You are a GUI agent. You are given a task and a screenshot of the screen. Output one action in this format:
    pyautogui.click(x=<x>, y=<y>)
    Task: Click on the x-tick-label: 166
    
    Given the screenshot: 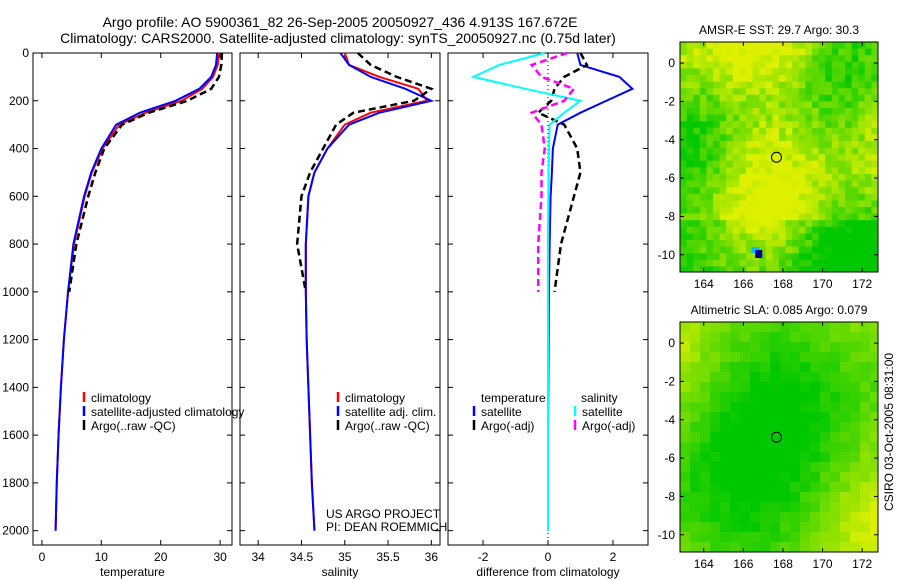 What is the action you would take?
    pyautogui.click(x=743, y=564)
    